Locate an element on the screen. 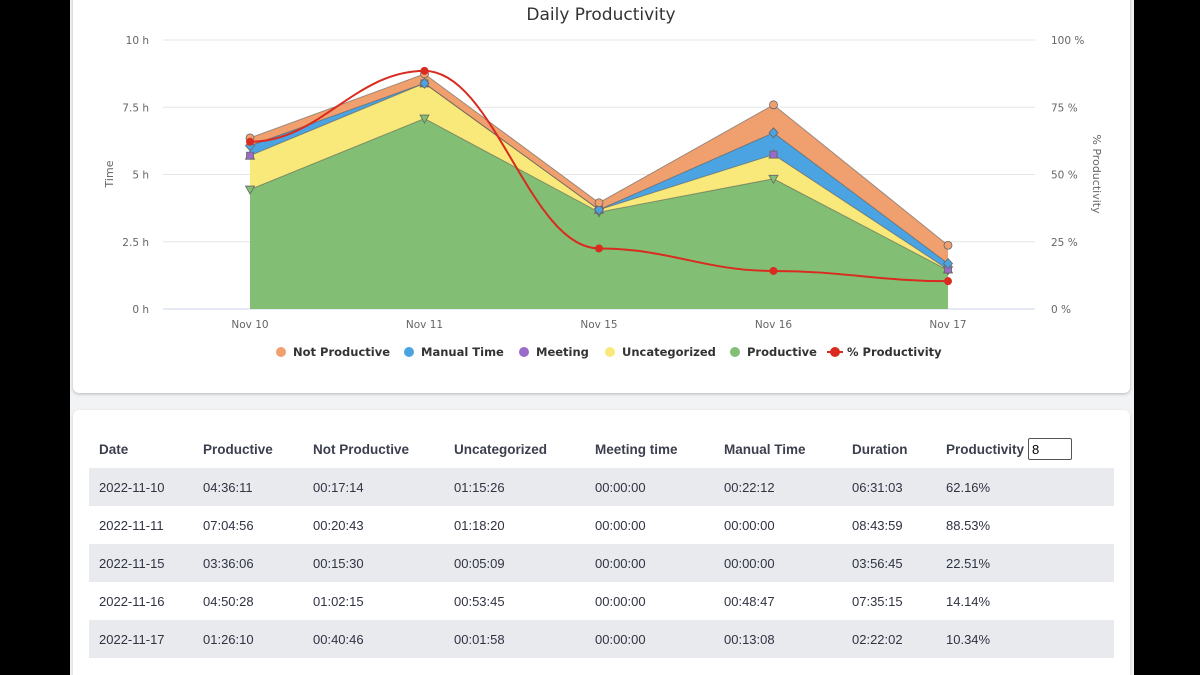  cell-uncategorized: 00:05:09 is located at coordinates (514, 563).